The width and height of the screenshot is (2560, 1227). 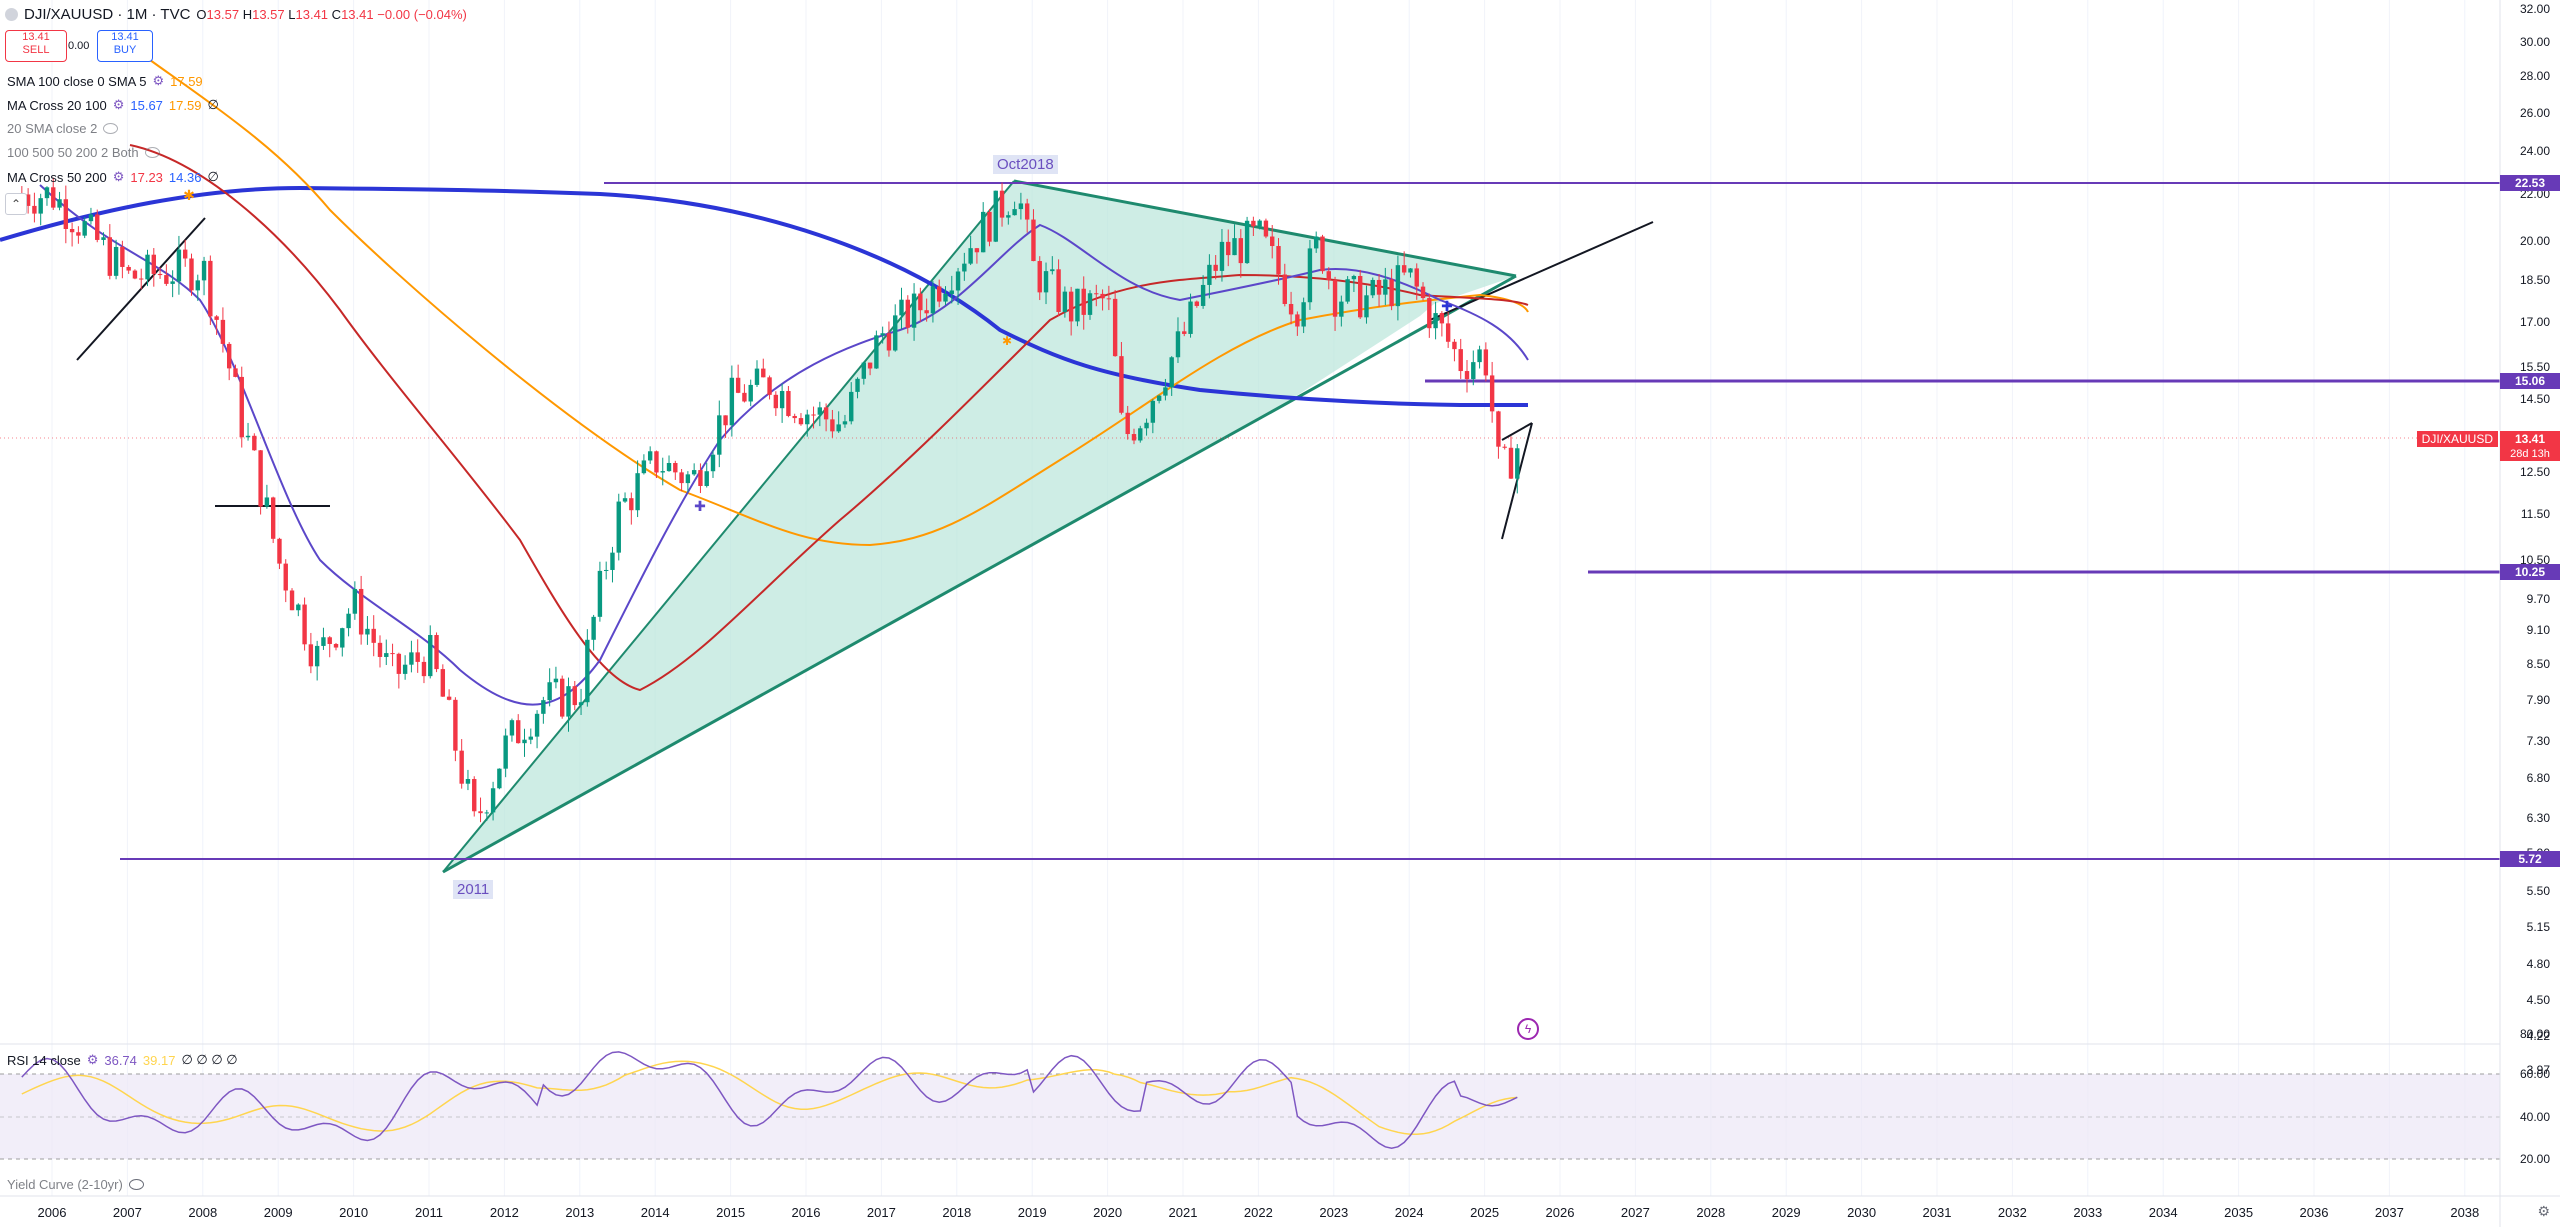 What do you see at coordinates (83, 152) in the screenshot?
I see `indicator-100-500: 100 500 50 200 2 Both` at bounding box center [83, 152].